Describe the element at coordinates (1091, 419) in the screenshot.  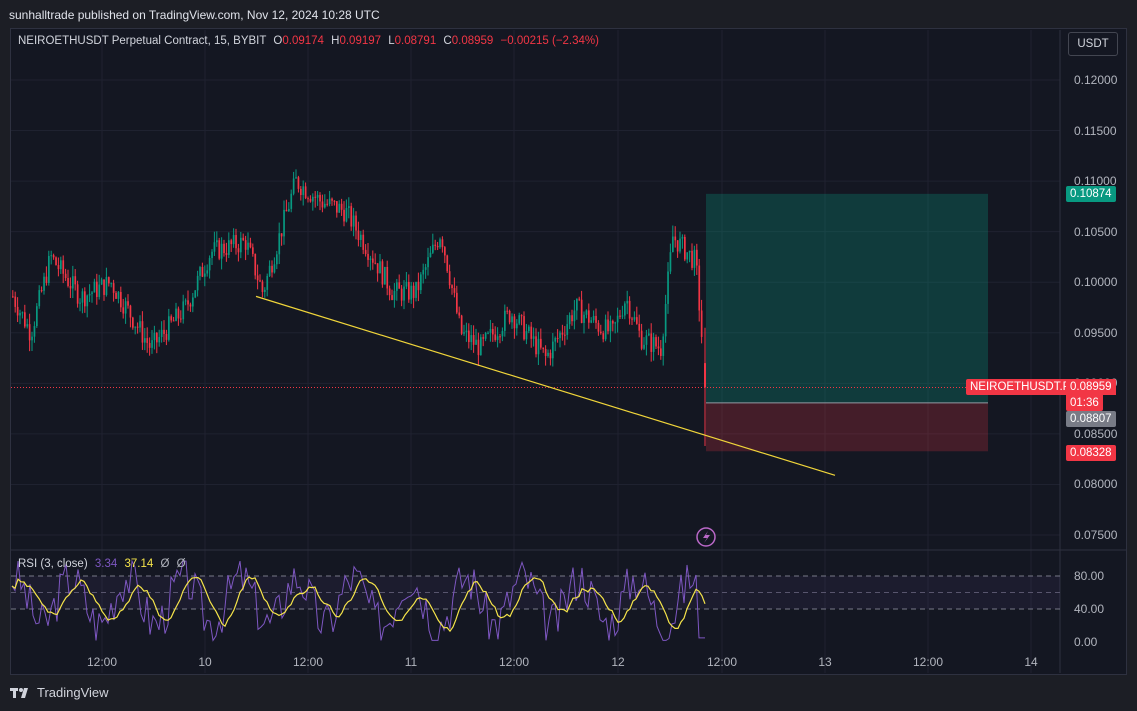
I see `entry-price-badge: 0.08807` at that location.